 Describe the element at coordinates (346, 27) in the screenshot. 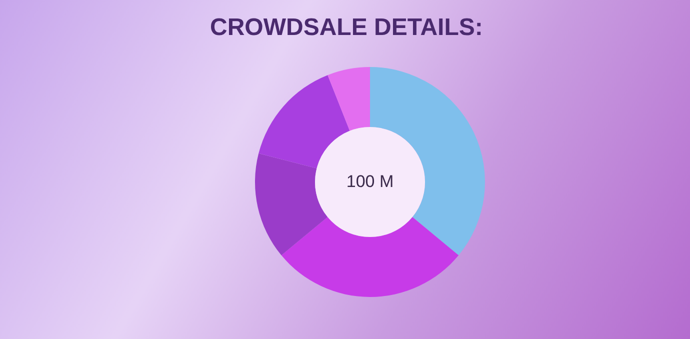

I see `chart-title: CROWDSALE DETAILS:` at that location.